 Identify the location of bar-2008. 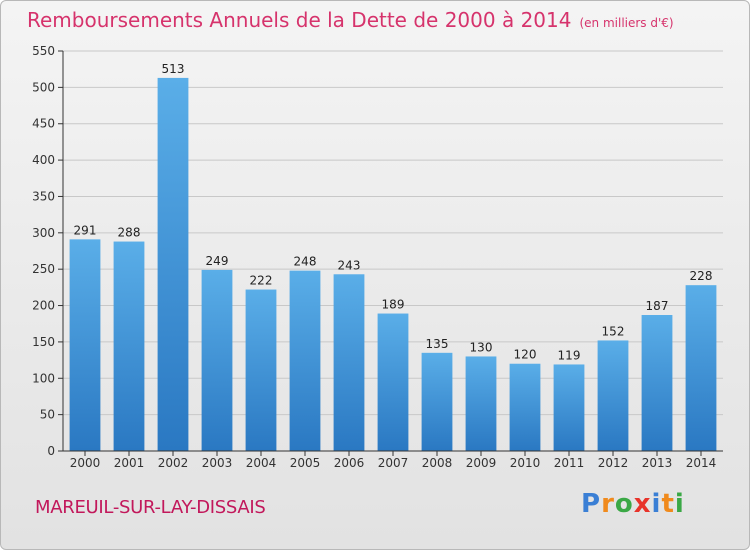
(437, 401).